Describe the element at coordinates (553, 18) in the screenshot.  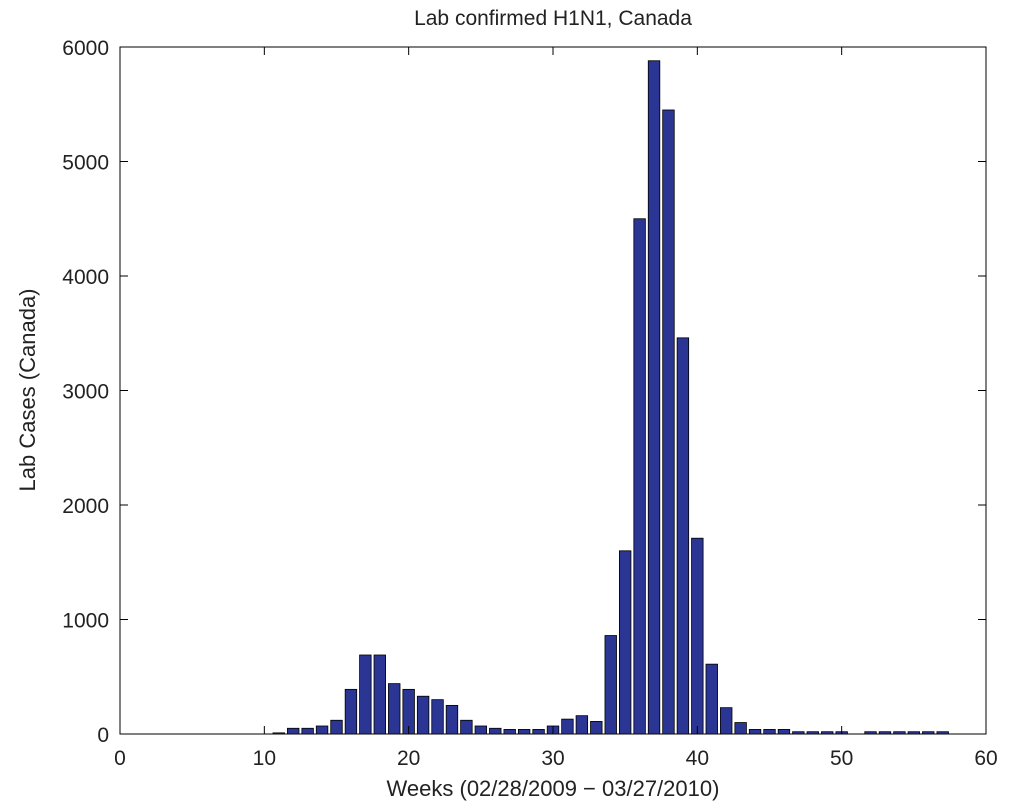
I see `chart-title: Lab confirmed H1N1, Canada` at that location.